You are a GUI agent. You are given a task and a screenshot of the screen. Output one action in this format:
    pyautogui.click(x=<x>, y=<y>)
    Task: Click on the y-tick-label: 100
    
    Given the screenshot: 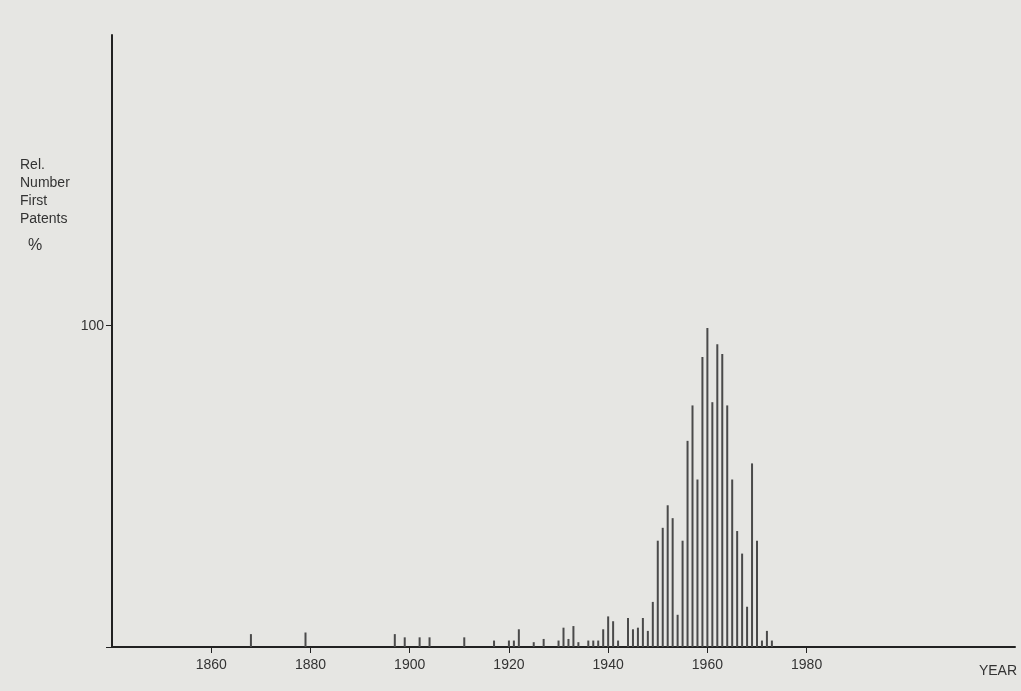 What is the action you would take?
    pyautogui.click(x=92, y=324)
    